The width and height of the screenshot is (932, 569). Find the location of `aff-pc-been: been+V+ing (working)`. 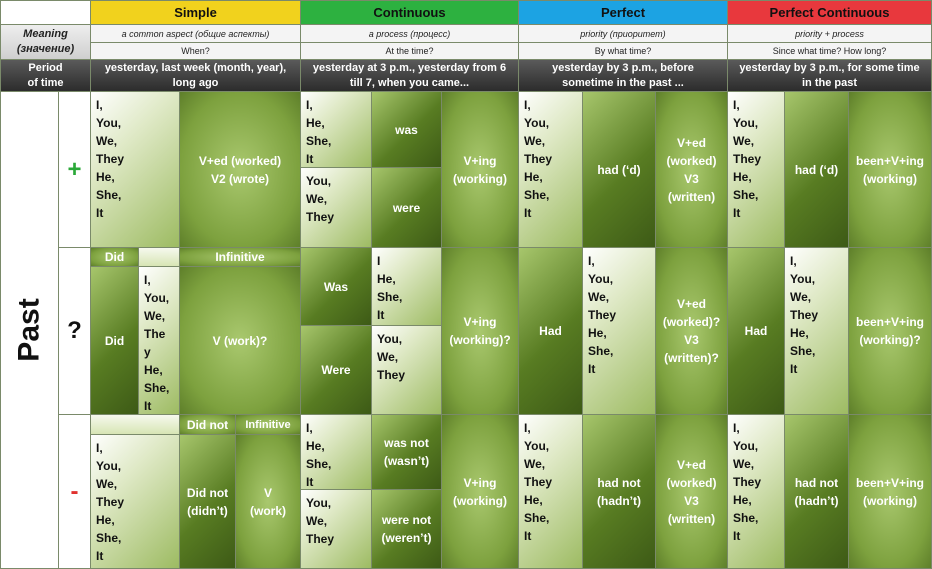

aff-pc-been: been+V+ing (working) is located at coordinates (890, 169).